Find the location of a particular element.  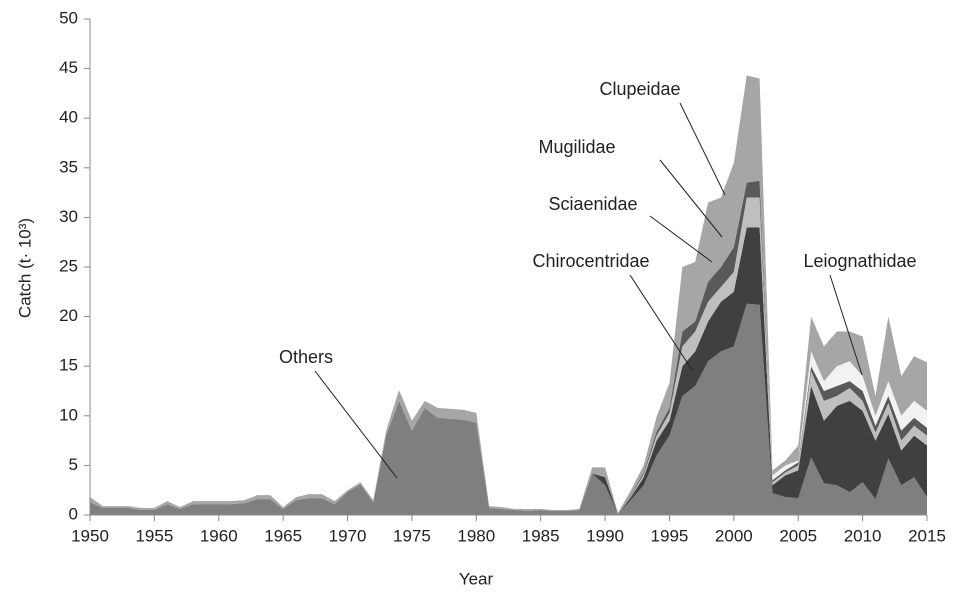

y-tick-label: 25 is located at coordinates (68, 265).